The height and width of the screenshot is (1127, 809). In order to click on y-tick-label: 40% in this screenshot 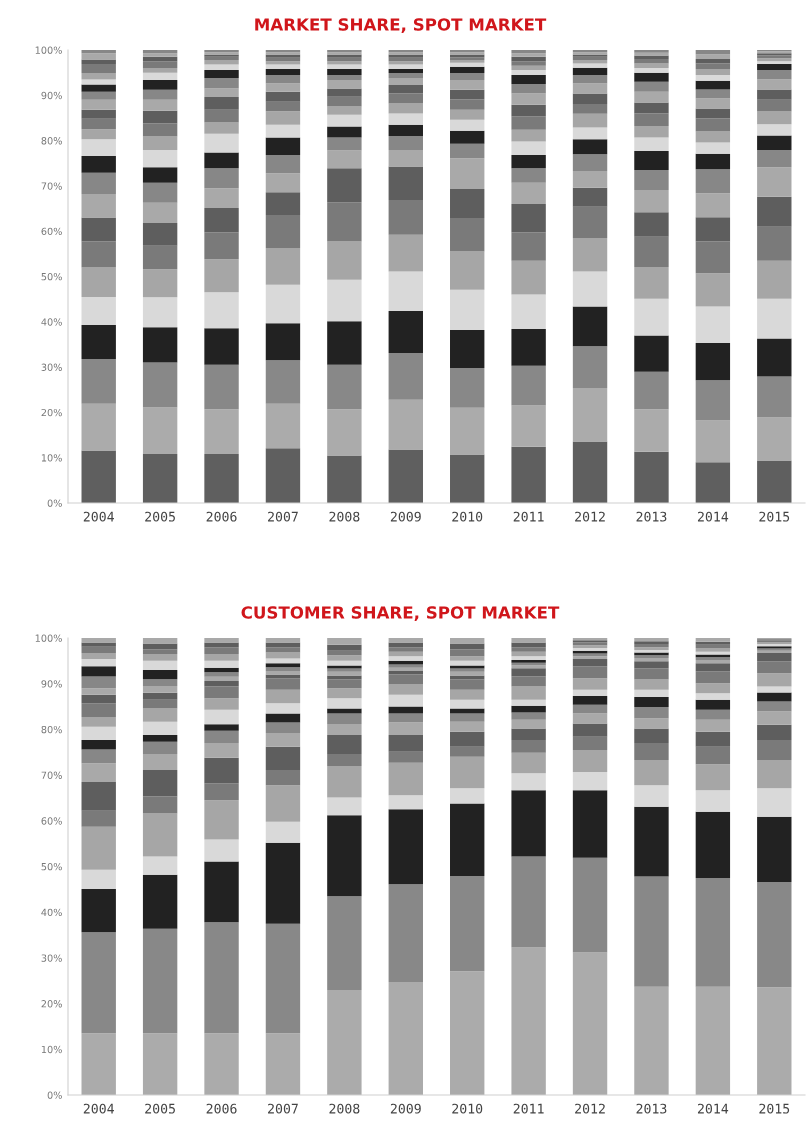, I will do `click(51, 912)`.